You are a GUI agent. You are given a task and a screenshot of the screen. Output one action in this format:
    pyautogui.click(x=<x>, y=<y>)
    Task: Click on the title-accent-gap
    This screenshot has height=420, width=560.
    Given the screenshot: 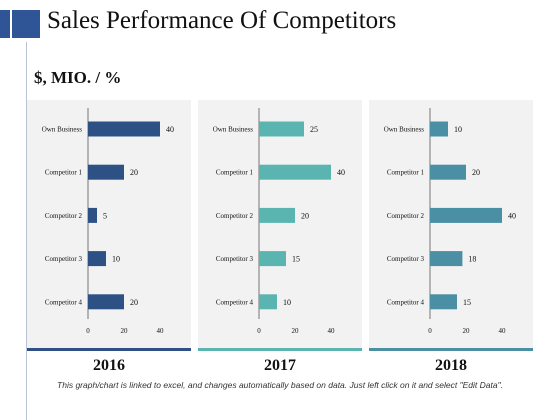 What is the action you would take?
    pyautogui.click(x=11, y=24)
    